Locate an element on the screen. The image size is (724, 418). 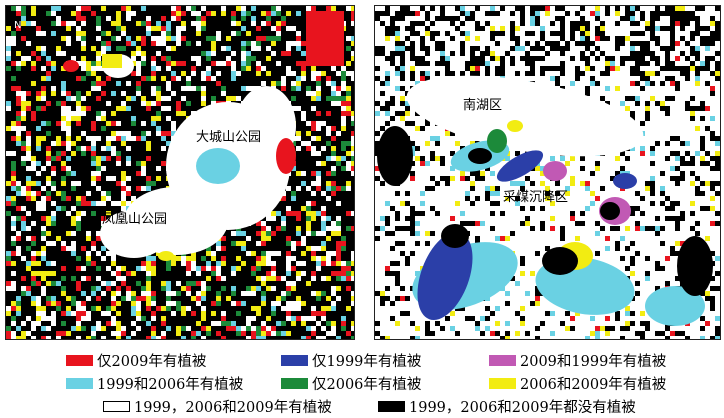
north-arrow-label: N is located at coordinates (18, 25).